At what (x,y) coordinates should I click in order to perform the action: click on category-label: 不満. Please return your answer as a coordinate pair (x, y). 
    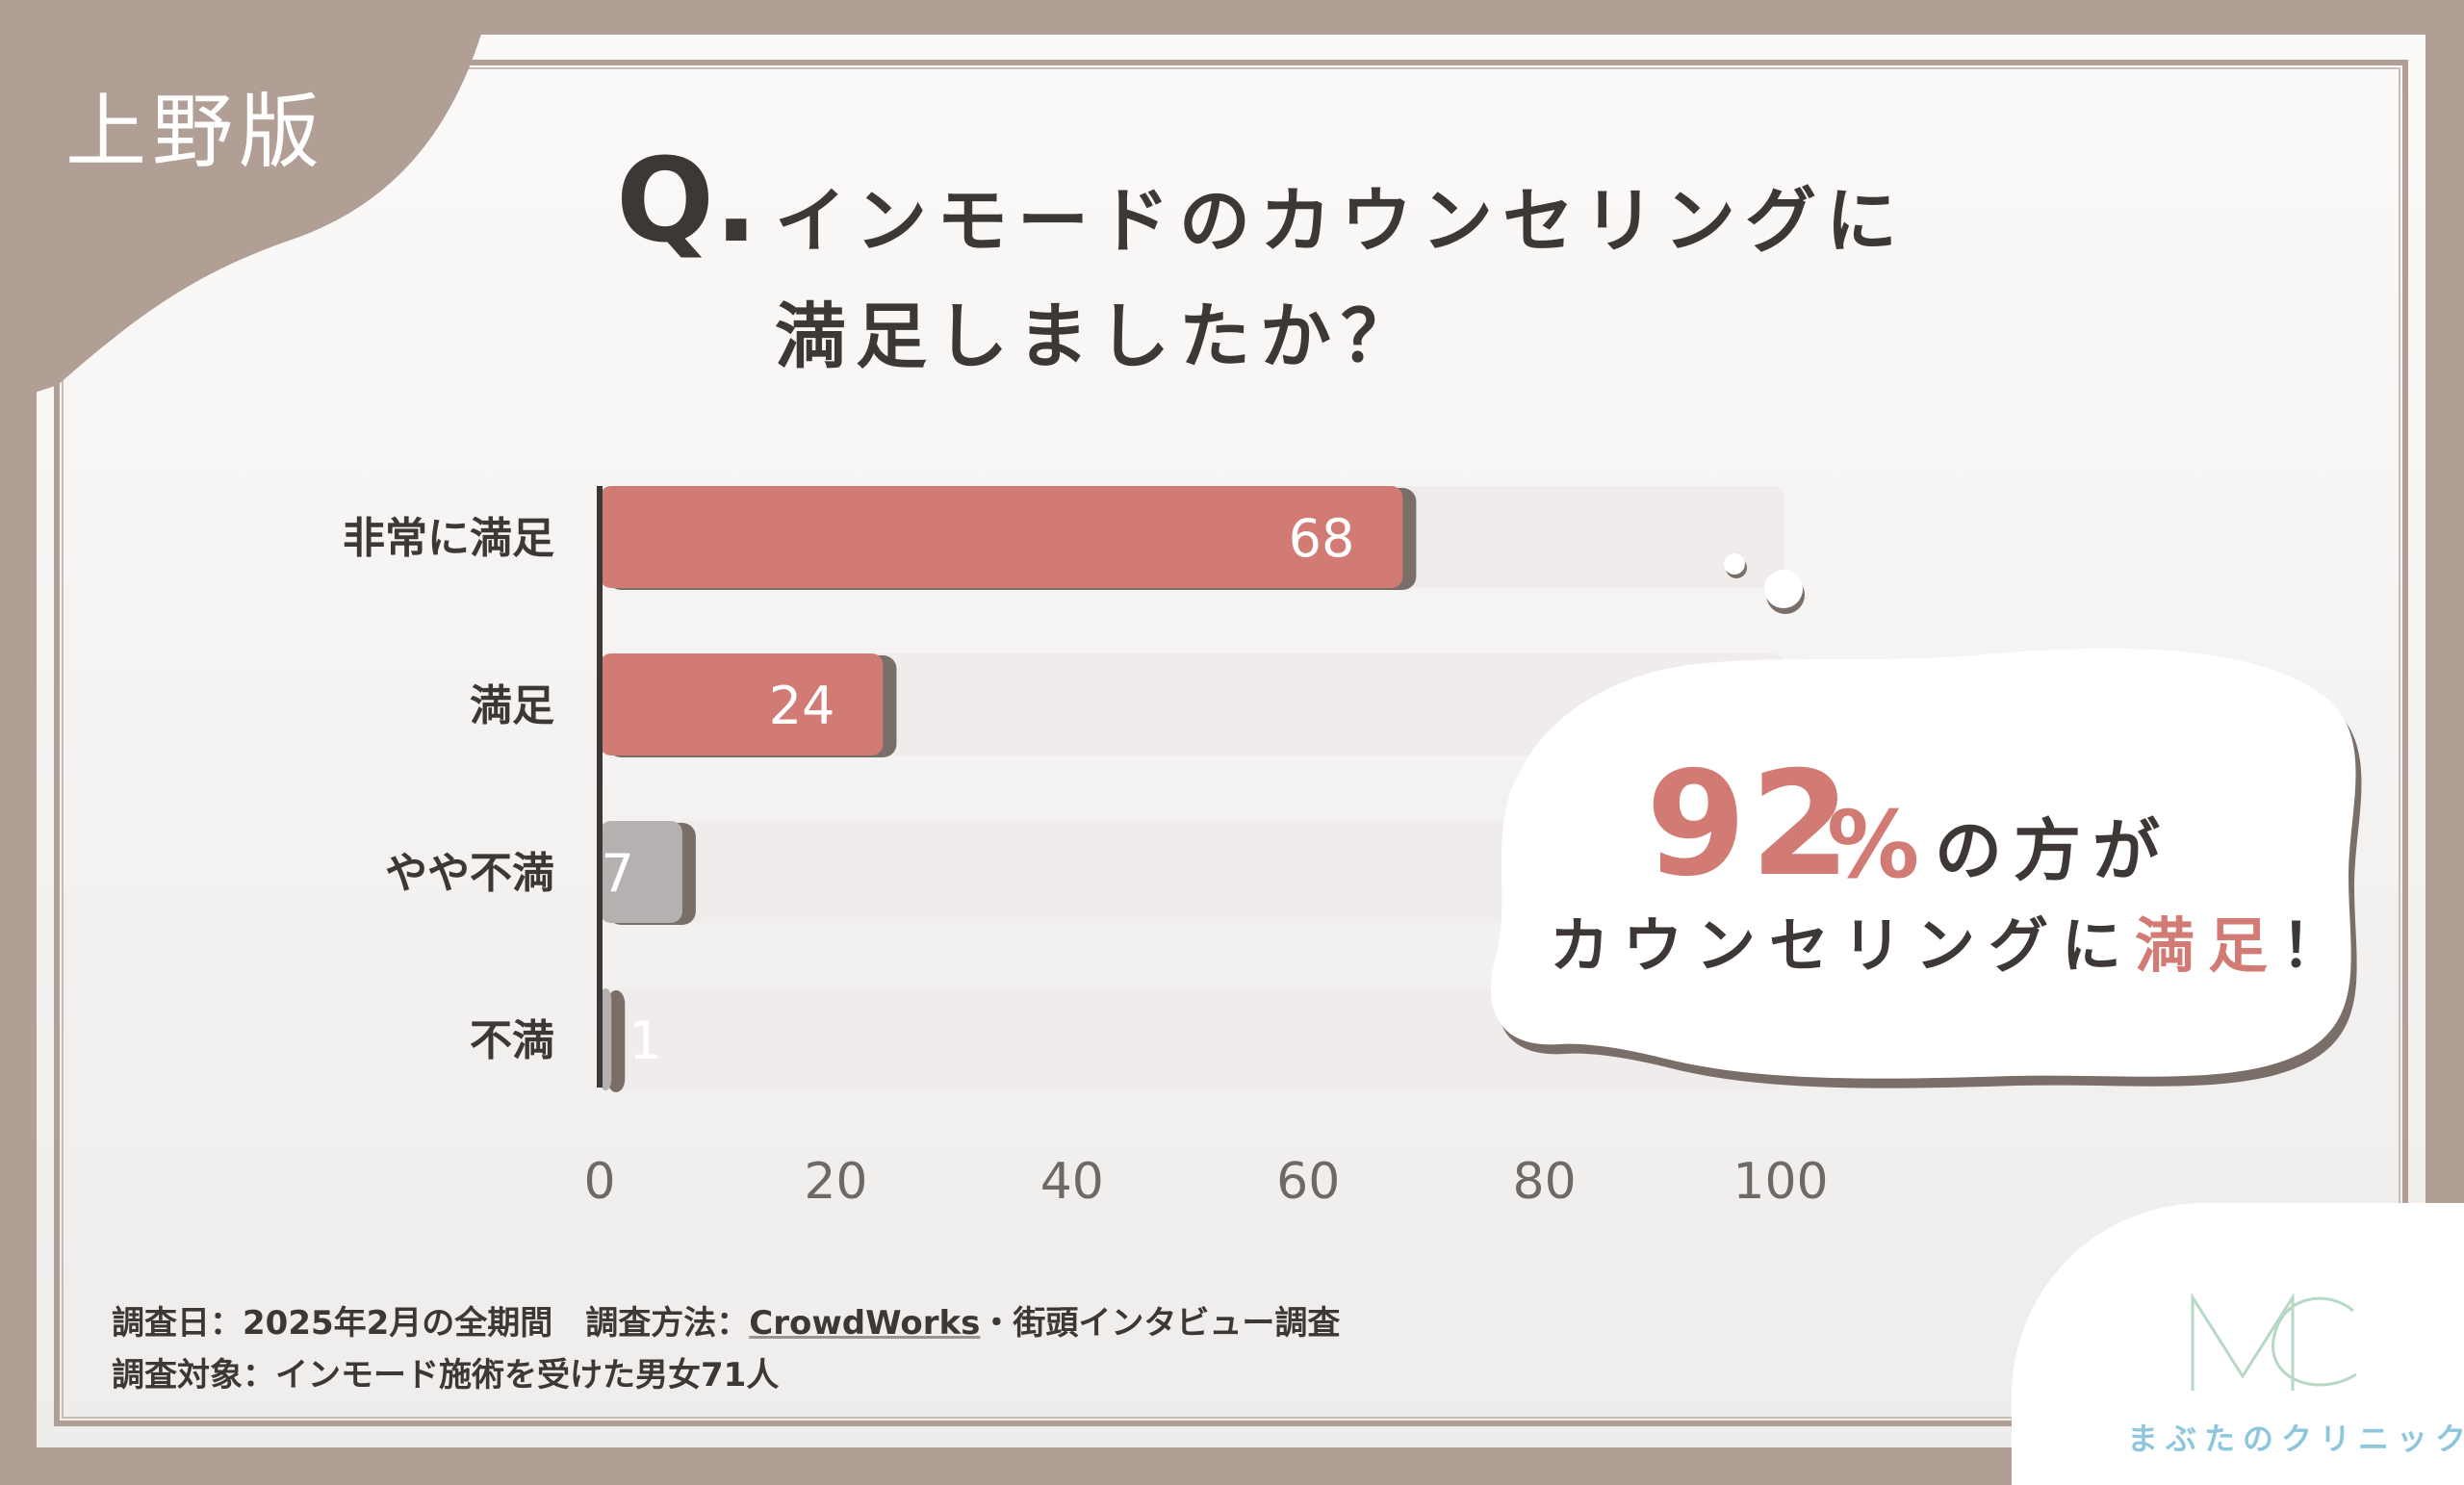
    Looking at the image, I should click on (512, 1040).